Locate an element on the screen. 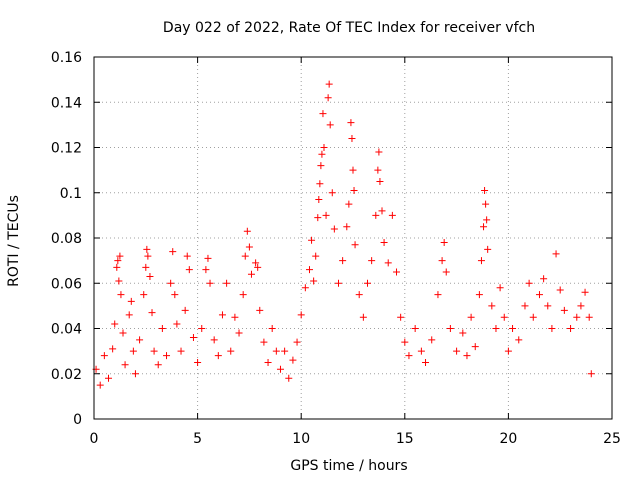  y-axis-label: ROTI / TECUs is located at coordinates (14, 241).